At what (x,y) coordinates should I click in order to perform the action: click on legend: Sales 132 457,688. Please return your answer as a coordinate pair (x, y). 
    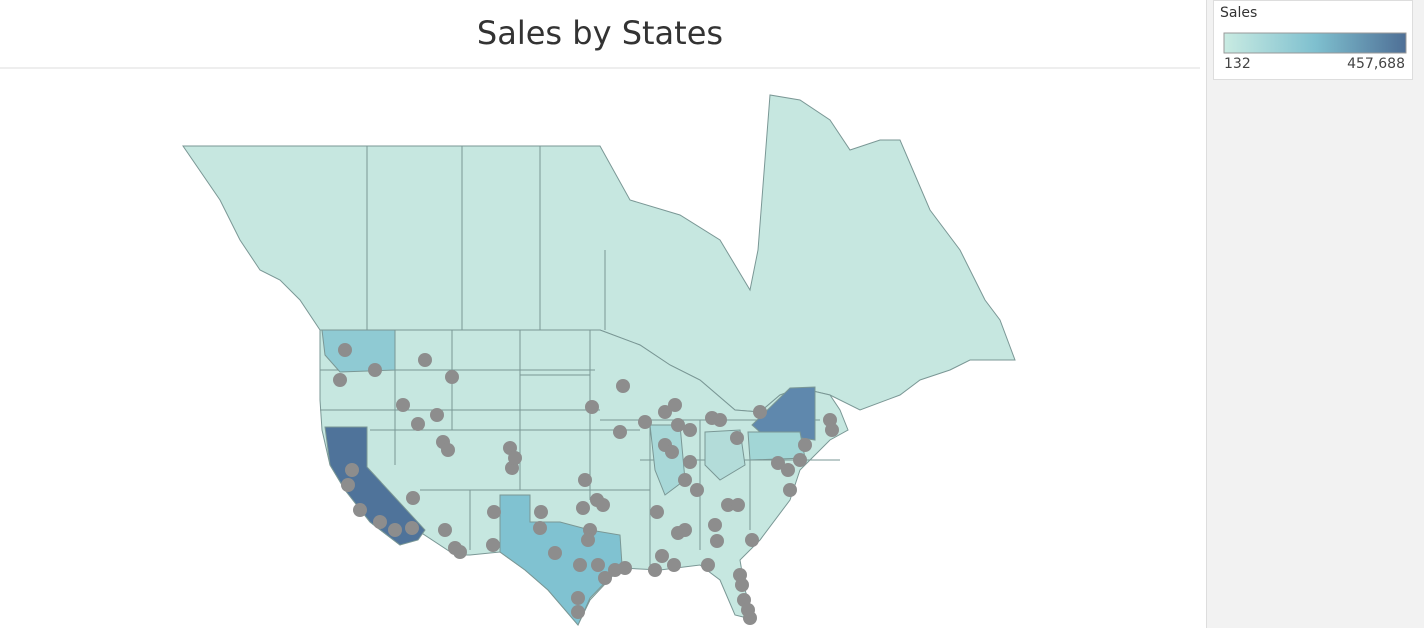
    Looking at the image, I should click on (1313, 40).